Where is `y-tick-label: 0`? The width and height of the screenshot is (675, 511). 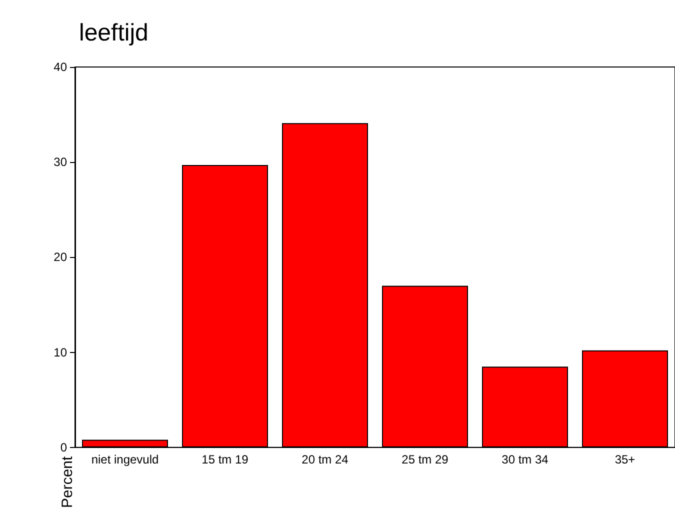
y-tick-label: 0 is located at coordinates (64, 447).